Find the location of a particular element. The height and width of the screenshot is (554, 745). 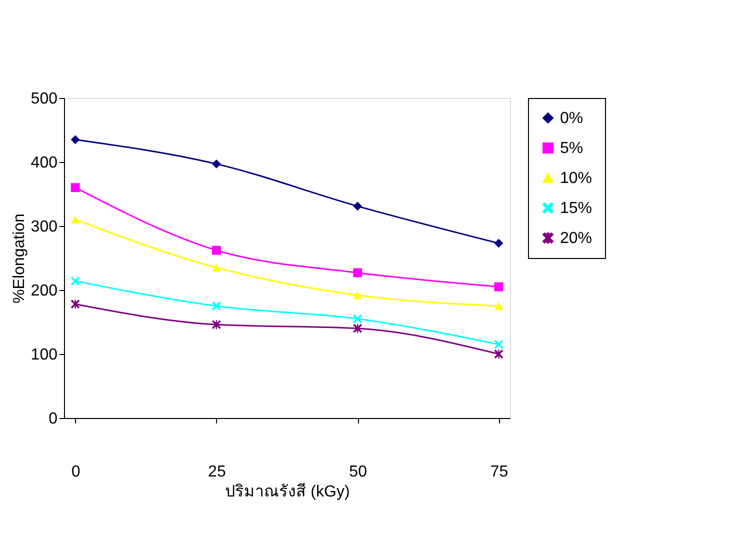

y-tick-label: 300 is located at coordinates (44, 227).